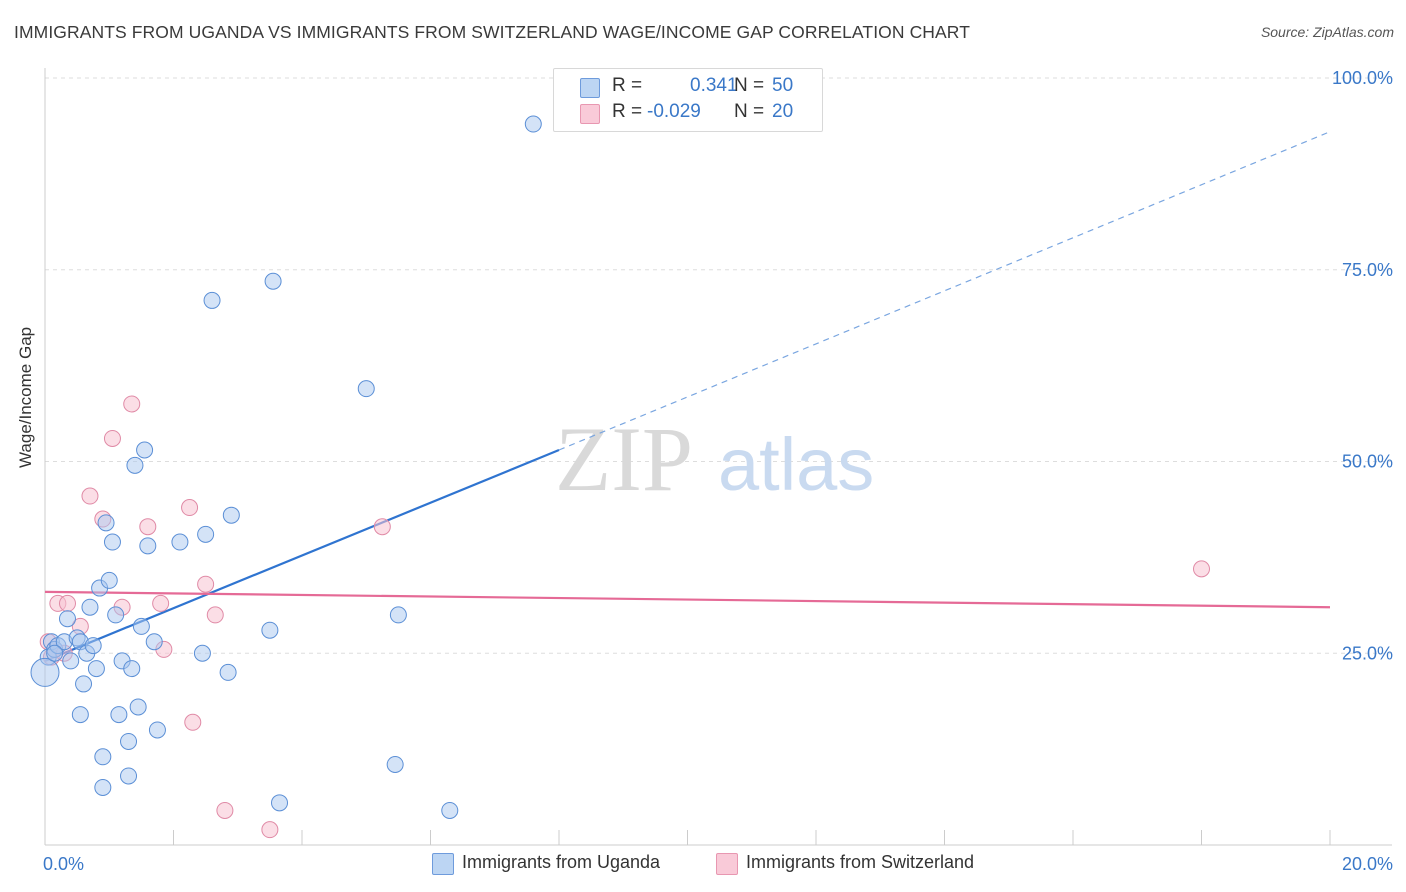  I want to click on bottom-legend-swatch-switzerland, so click(727, 864).